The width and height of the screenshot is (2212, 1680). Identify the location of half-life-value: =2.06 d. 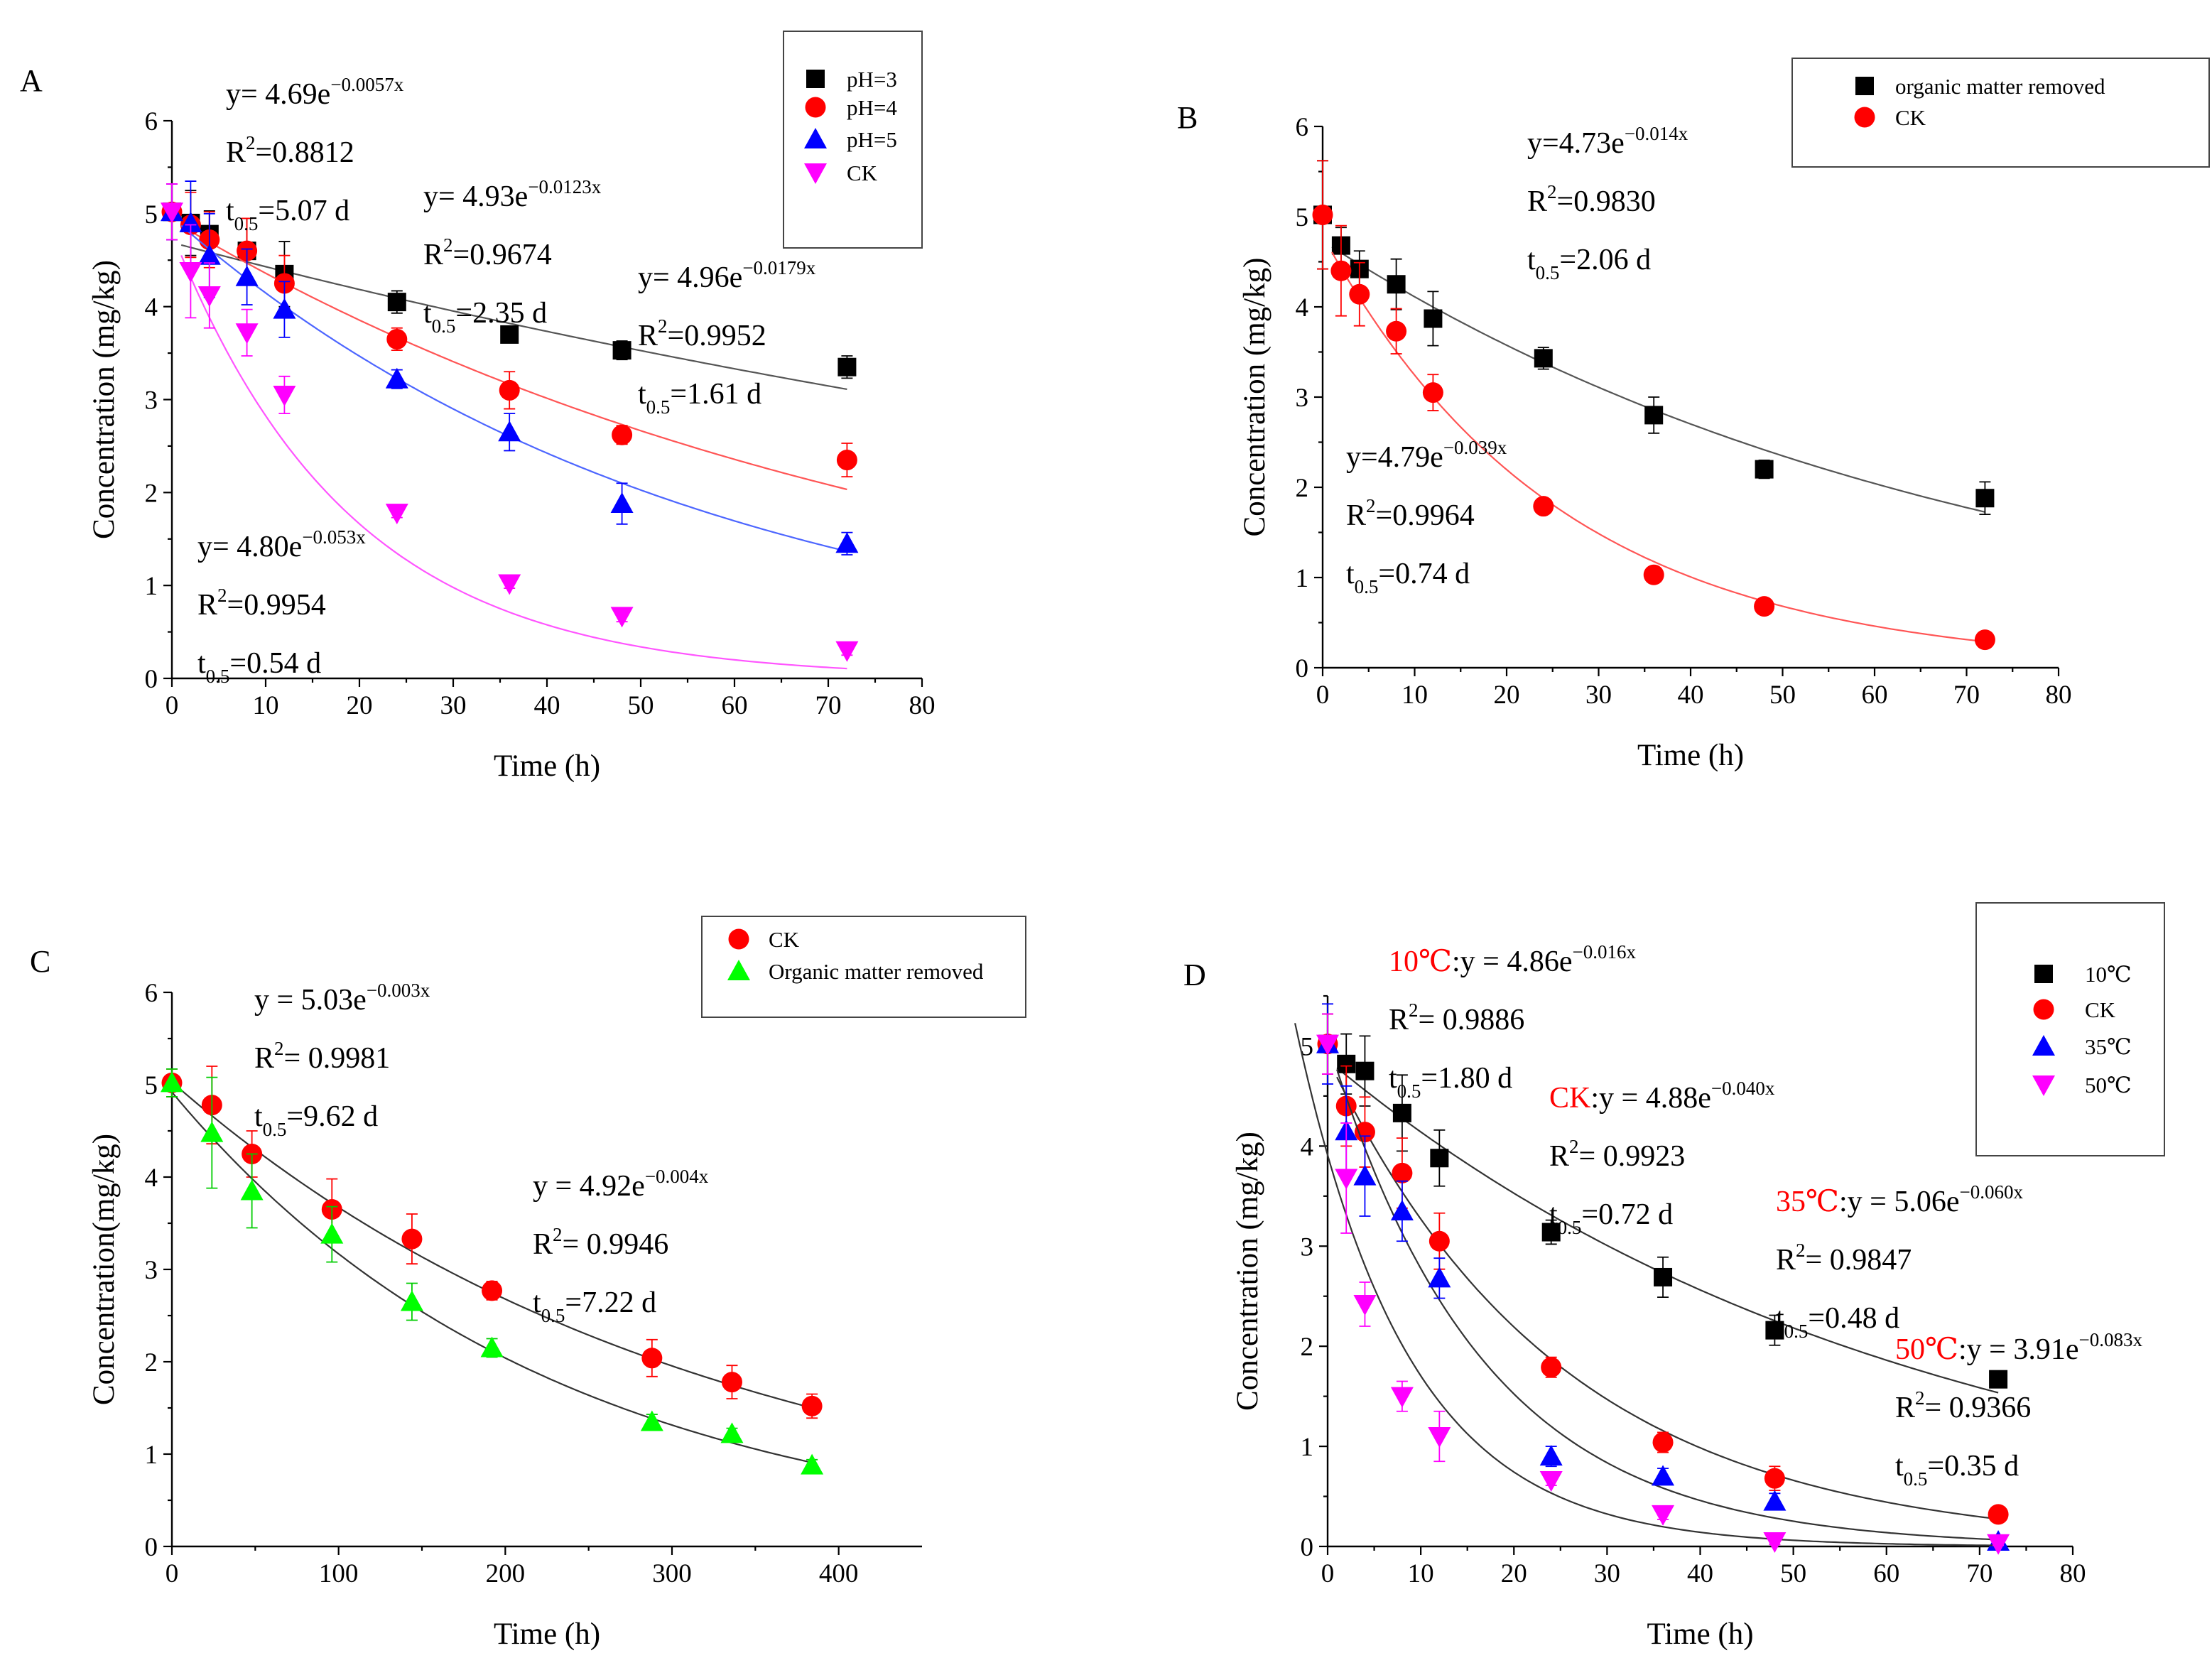
(1605, 260).